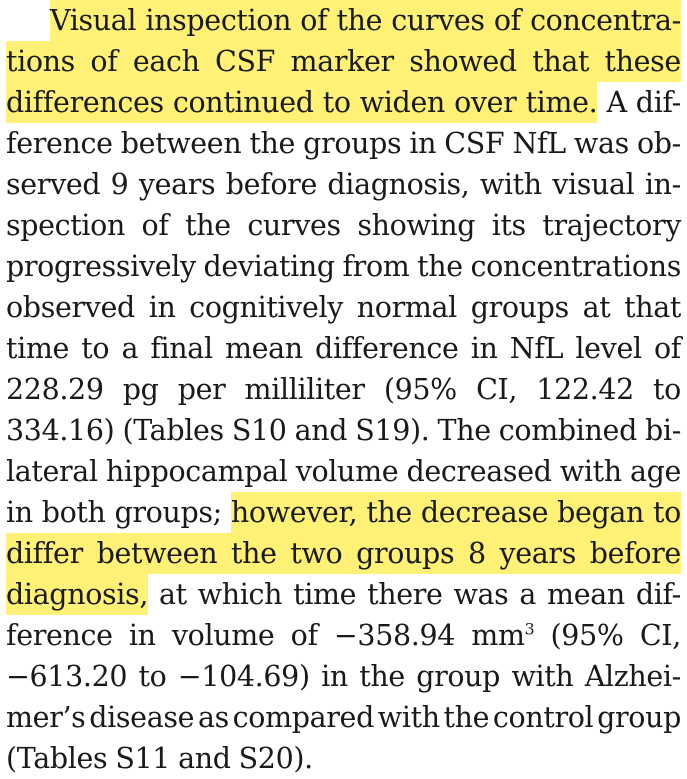 This screenshot has height=779, width=687. Describe the element at coordinates (196, 471) in the screenshot. I see `word: hippocampal` at that location.